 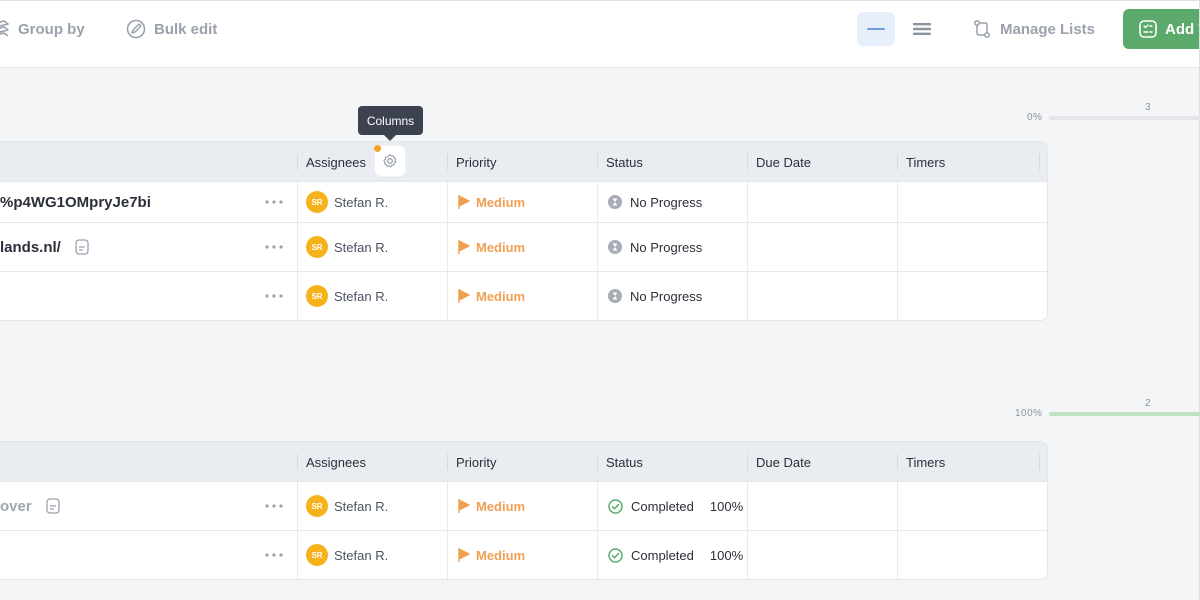 I want to click on progress-percent: 100%, so click(x=1029, y=413).